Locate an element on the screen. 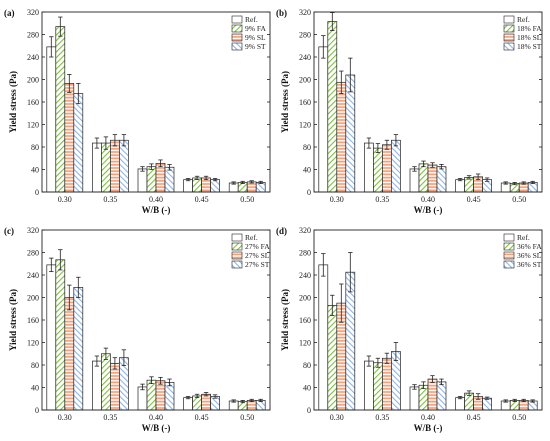 The height and width of the screenshot is (441, 550). legend-label: 27% ST is located at coordinates (257, 264).